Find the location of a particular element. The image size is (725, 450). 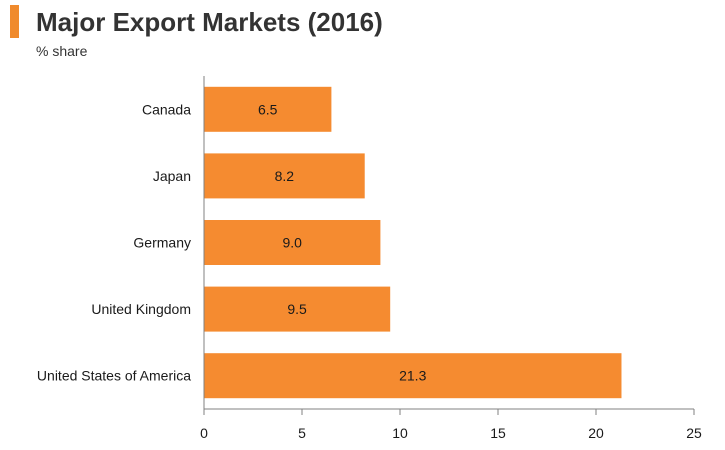

data-label: 9.0 is located at coordinates (292, 243).